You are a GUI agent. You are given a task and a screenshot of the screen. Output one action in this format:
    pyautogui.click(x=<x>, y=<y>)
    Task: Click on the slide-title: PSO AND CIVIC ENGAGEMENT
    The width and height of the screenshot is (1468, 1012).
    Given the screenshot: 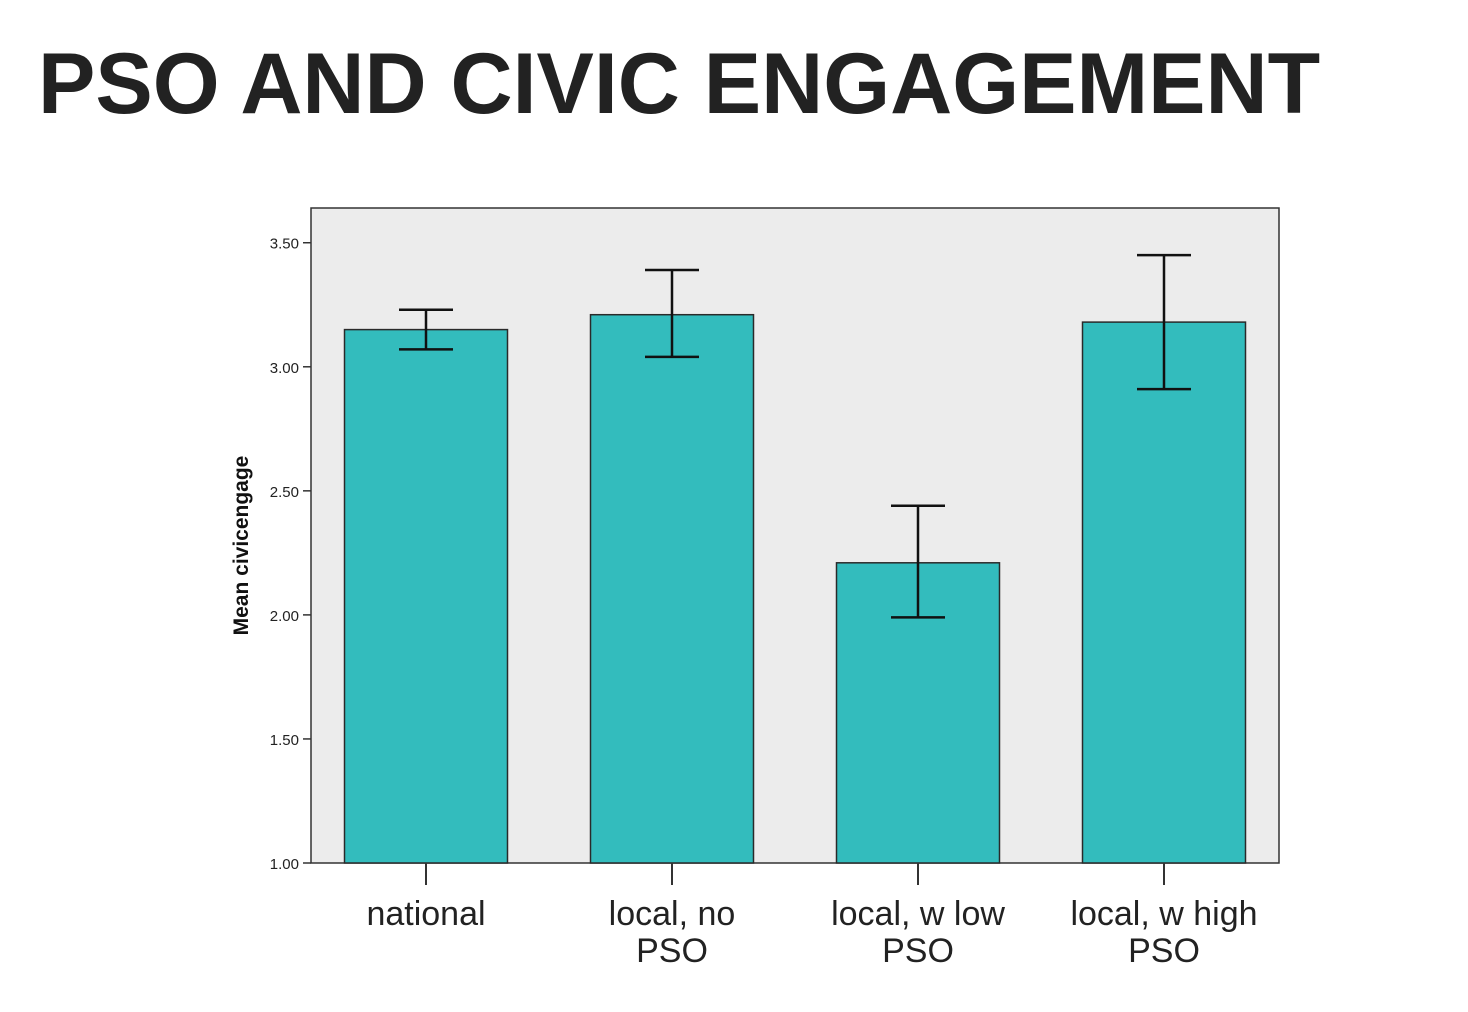 What is the action you would take?
    pyautogui.click(x=679, y=84)
    